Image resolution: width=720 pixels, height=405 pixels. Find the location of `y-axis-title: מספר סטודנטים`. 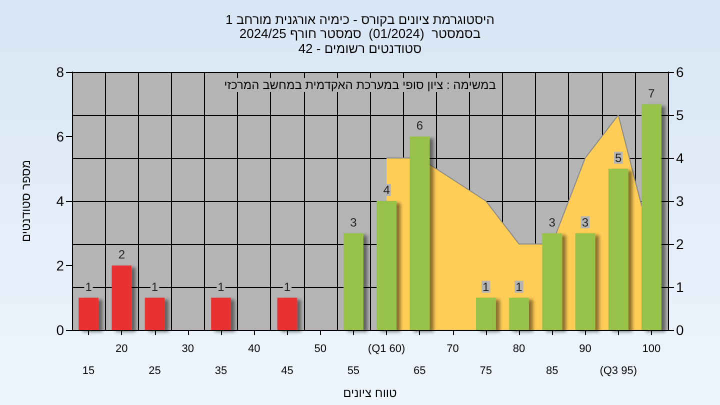

y-axis-title: מספר סטודנטים is located at coordinates (26, 201).